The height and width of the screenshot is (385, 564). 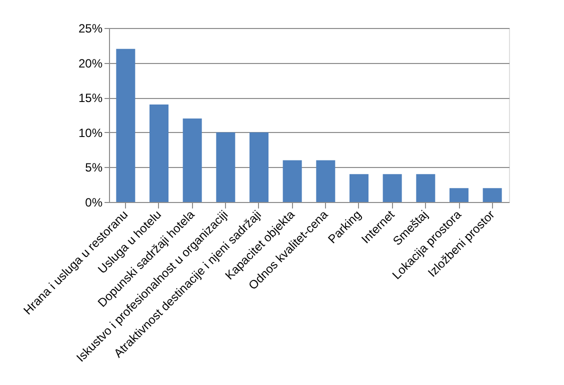 What do you see at coordinates (90, 63) in the screenshot?
I see `y-tick-label: 20%` at bounding box center [90, 63].